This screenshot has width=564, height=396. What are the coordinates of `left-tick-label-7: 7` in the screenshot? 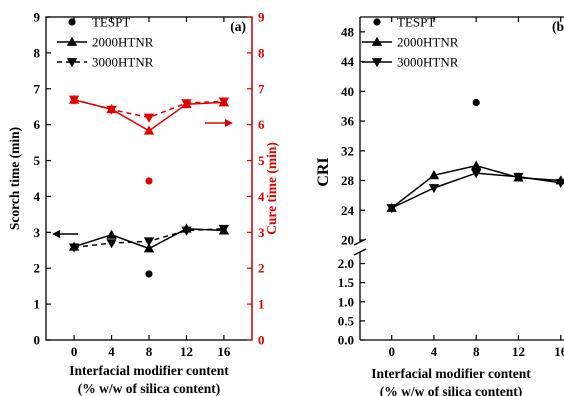 It's located at (37, 88).